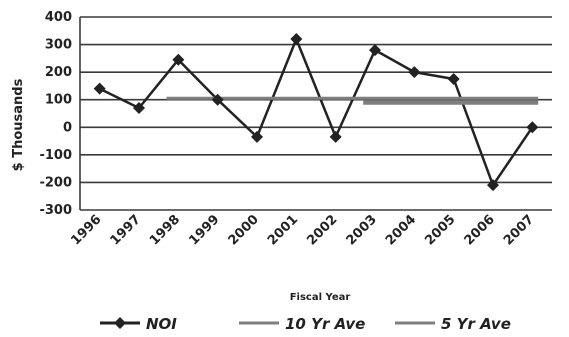  Describe the element at coordinates (67, 127) in the screenshot. I see `y-tick-label: 0` at that location.